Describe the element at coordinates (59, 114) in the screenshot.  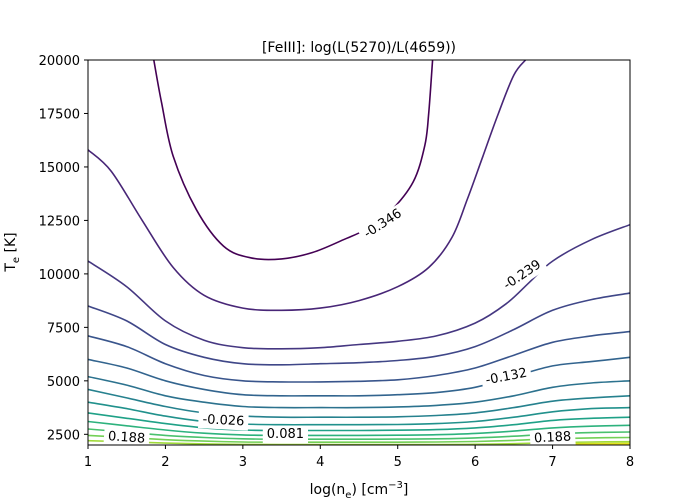
I see `y-tick-label: 17500` at that location.